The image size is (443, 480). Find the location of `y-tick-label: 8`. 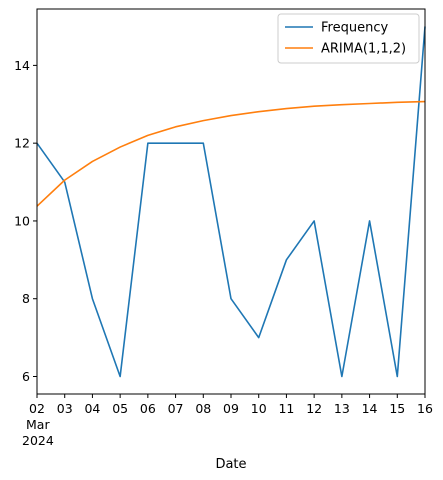

y-tick-label: 8 is located at coordinates (26, 298).